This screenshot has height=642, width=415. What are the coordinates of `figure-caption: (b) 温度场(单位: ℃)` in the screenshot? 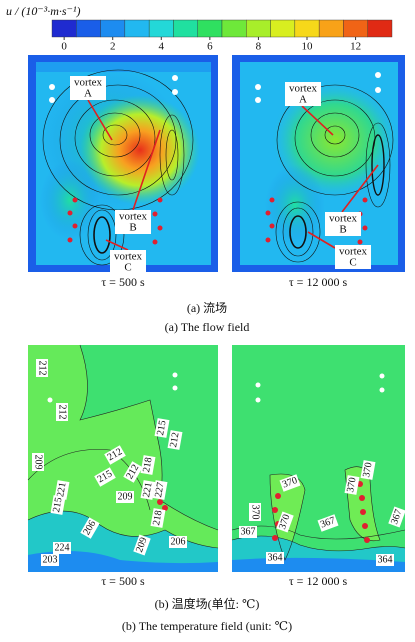 It's located at (207, 603).